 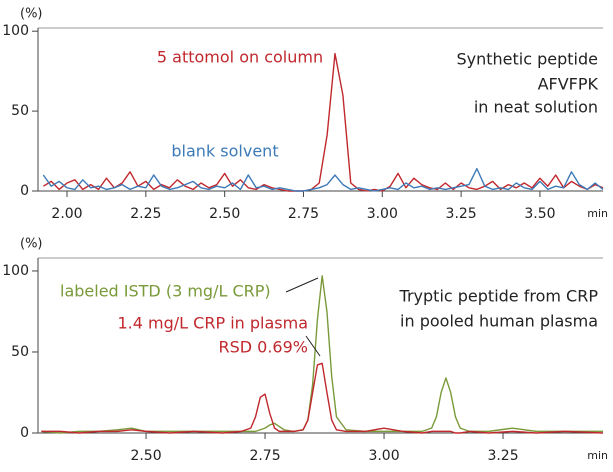 I want to click on series-label: 5 attomol on column, so click(x=240, y=57).